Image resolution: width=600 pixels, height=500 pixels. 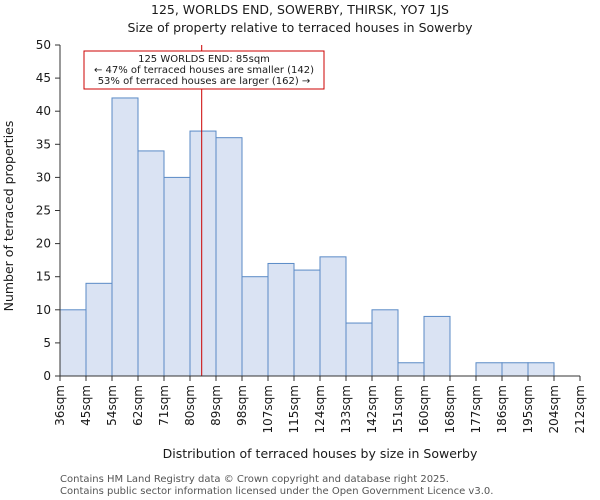 I want to click on annotation-box, so click(x=204, y=70).